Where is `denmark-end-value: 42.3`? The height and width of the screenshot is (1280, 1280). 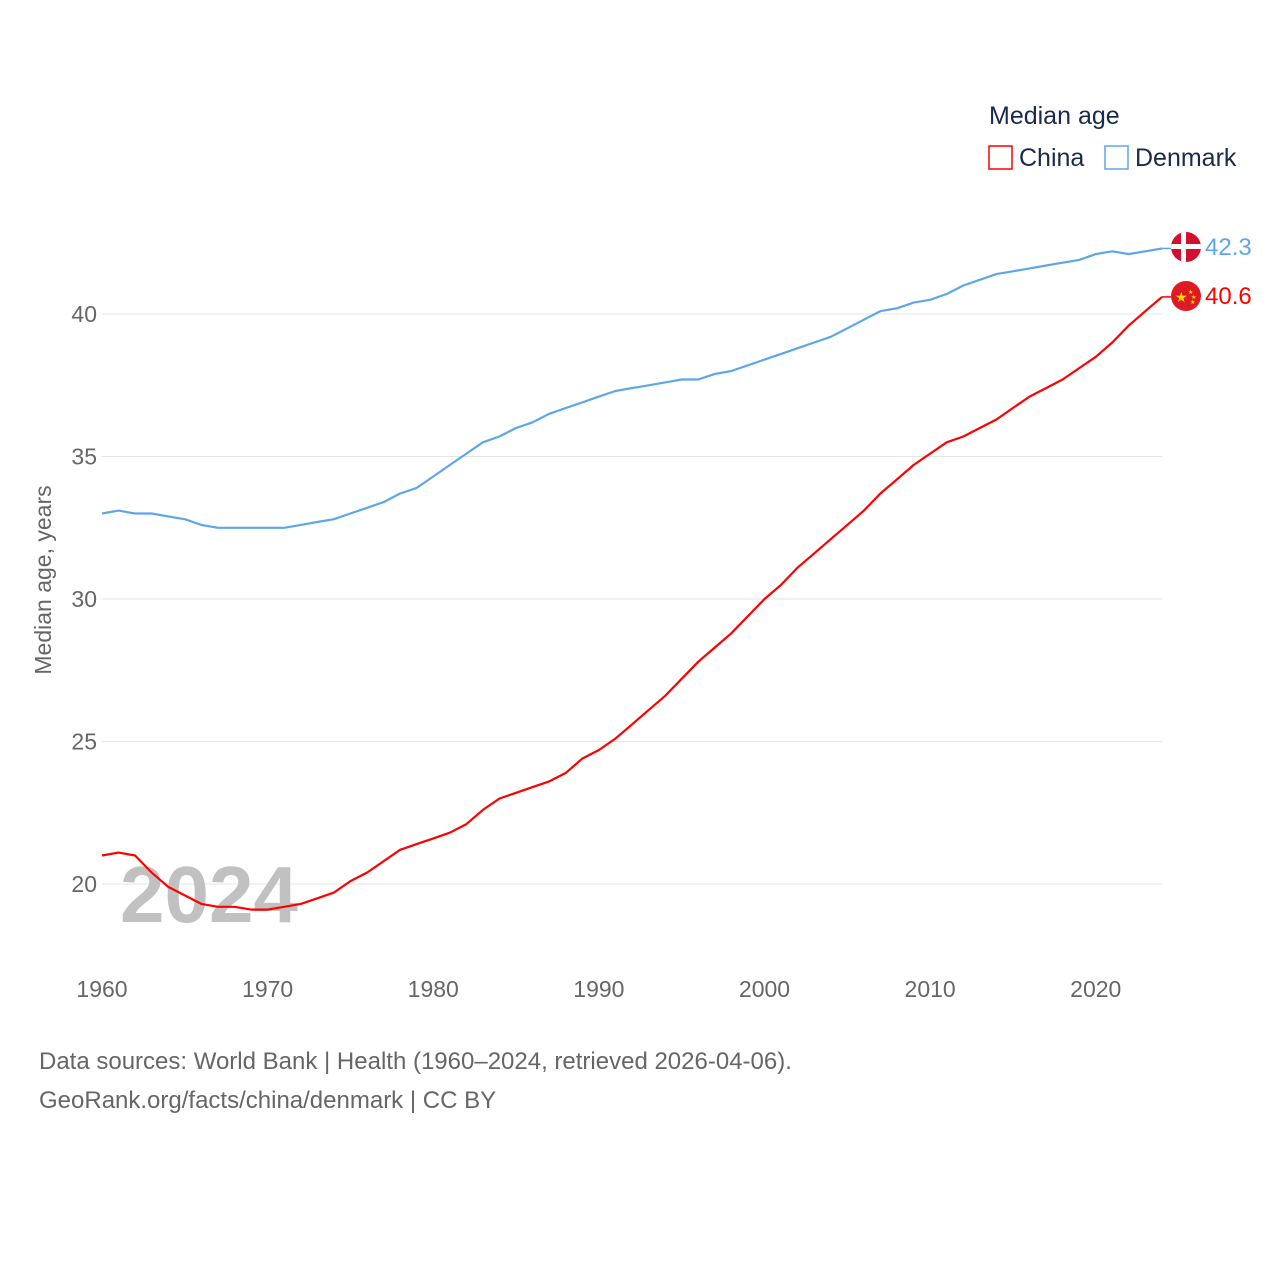
denmark-end-value: 42.3 is located at coordinates (1228, 247).